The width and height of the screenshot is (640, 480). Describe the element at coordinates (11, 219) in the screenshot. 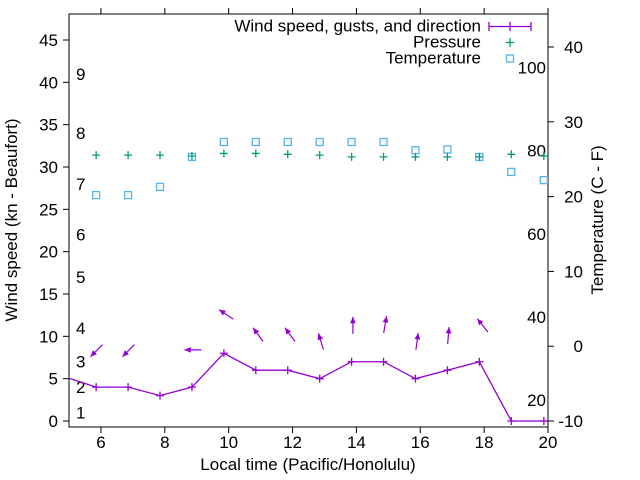

I see `y-axis-label-left: Wind speed (kn - Beaufort)` at that location.